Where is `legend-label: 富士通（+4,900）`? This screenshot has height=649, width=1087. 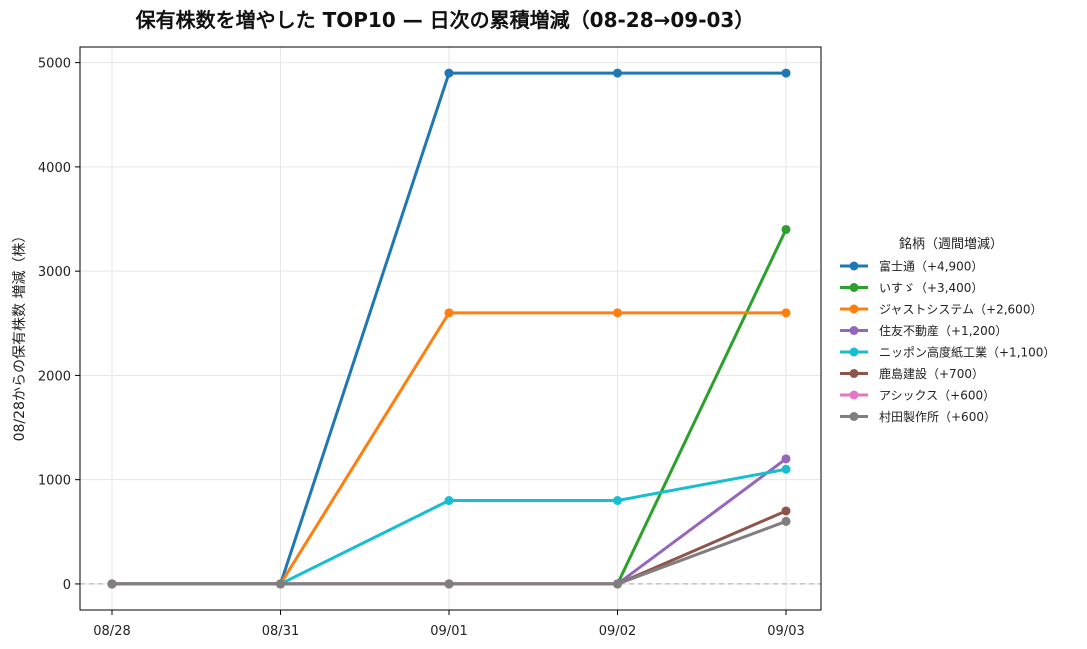
legend-label: 富士通（+4,900） is located at coordinates (931, 266).